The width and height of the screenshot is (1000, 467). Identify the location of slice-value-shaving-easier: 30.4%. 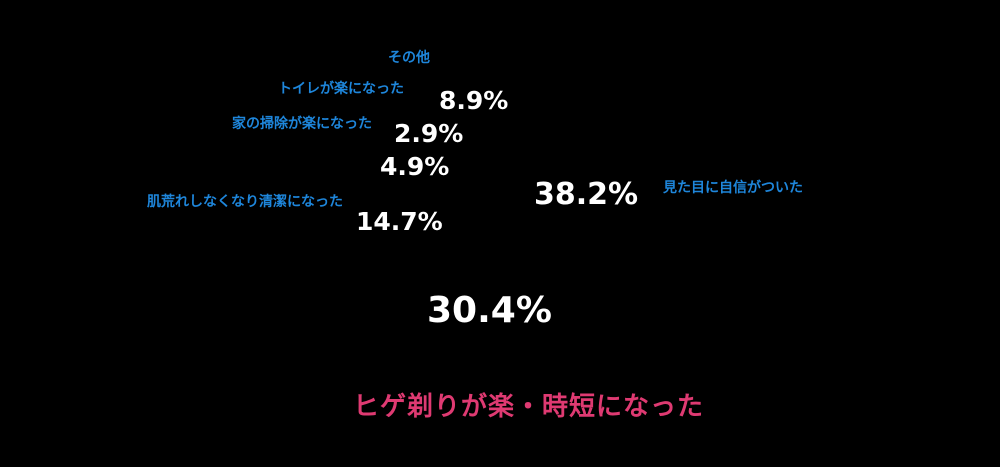
(489, 310).